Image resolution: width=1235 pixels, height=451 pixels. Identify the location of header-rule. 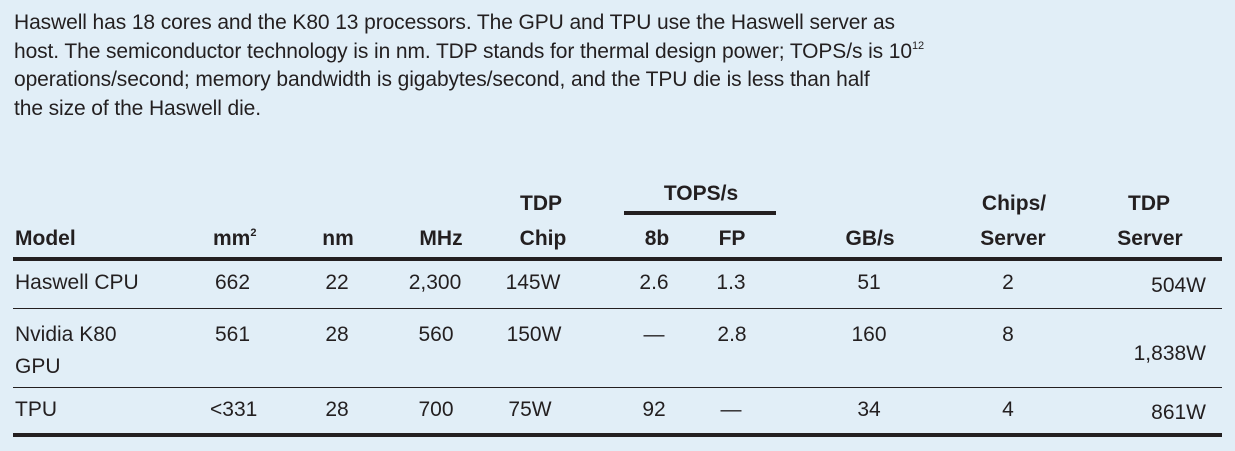
(617, 259).